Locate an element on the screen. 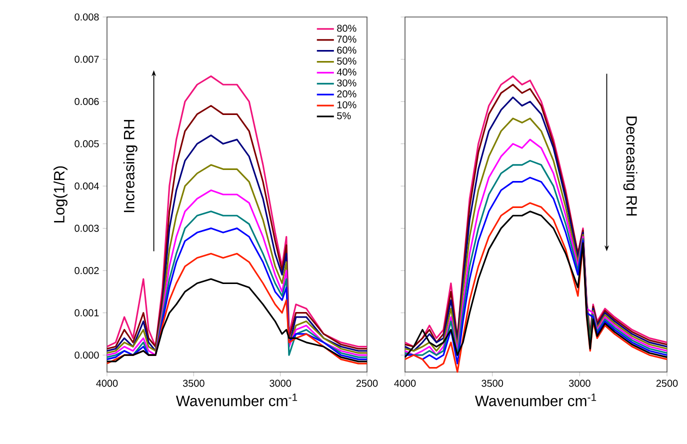 This screenshot has width=687, height=444. y-tick-label: 0.006 is located at coordinates (86, 102).